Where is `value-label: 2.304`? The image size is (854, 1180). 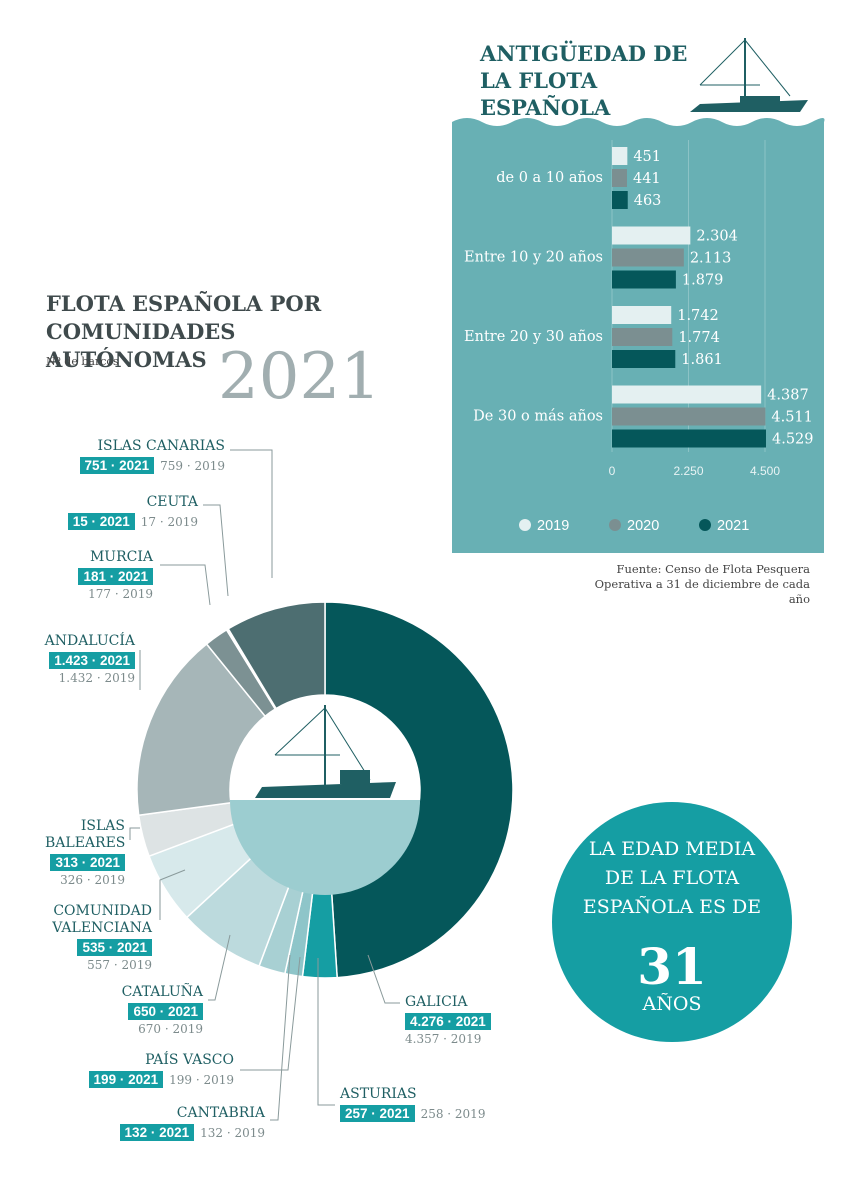 value-label: 2.304 is located at coordinates (717, 237).